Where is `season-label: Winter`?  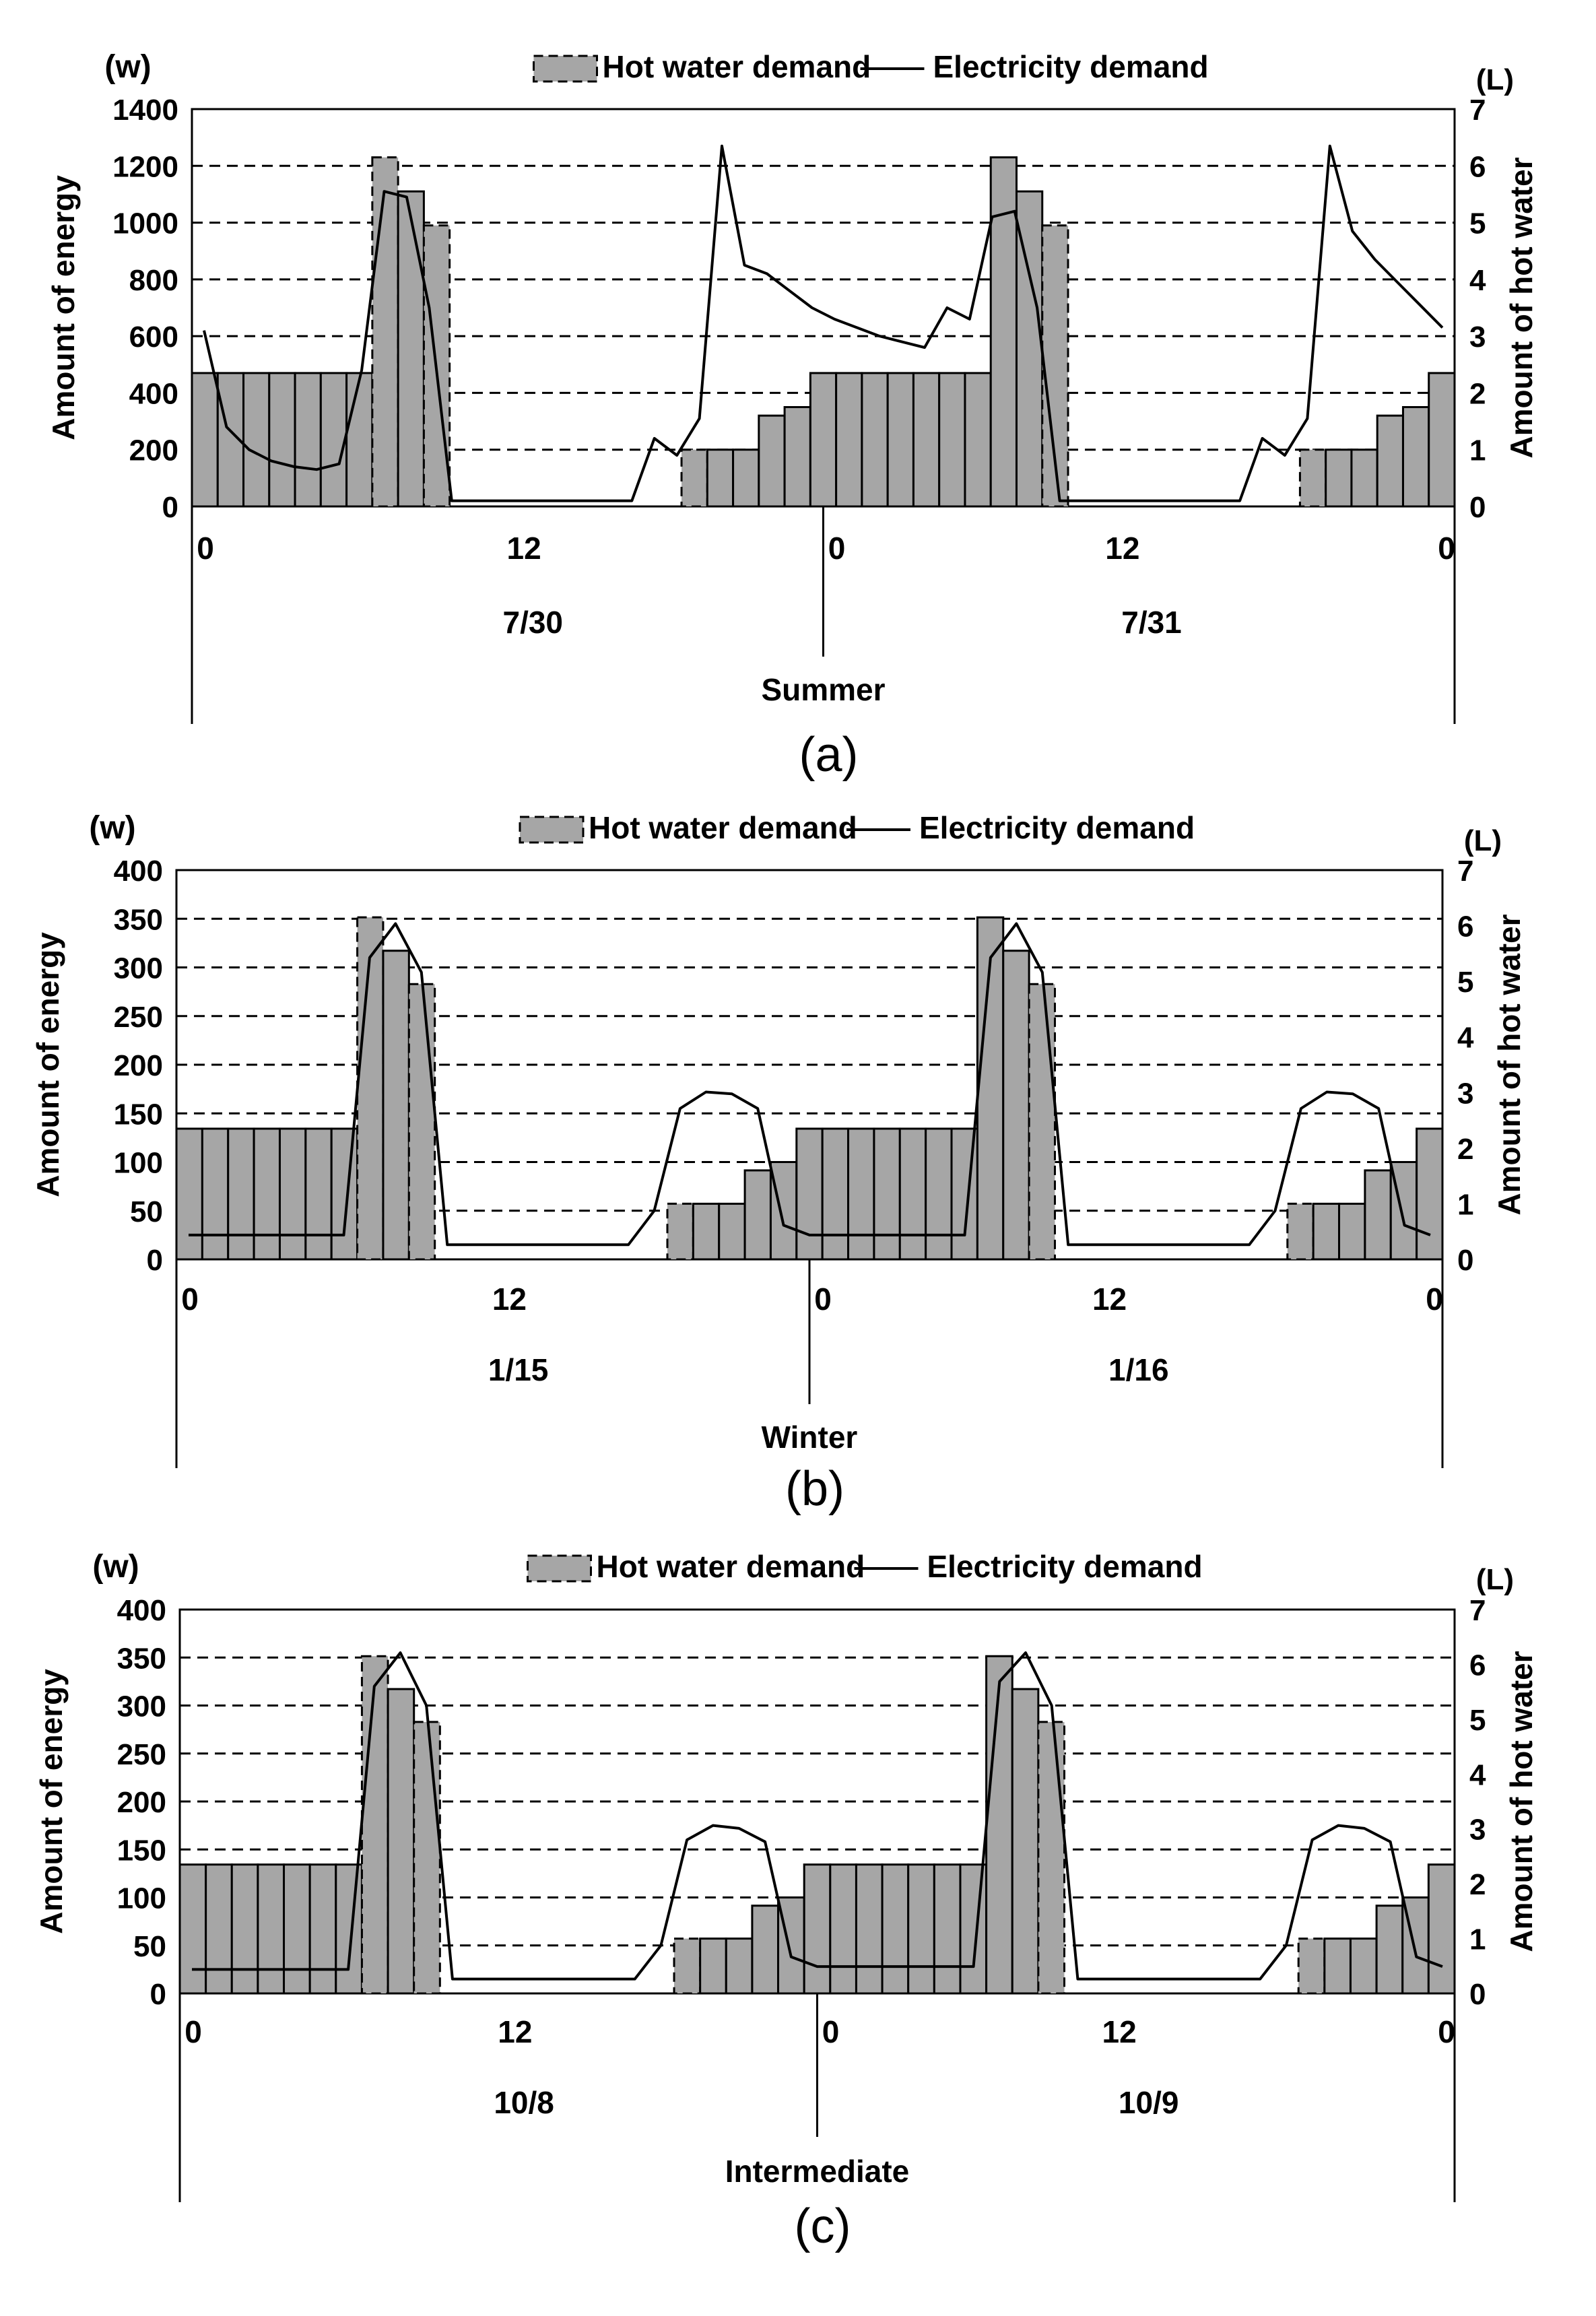 season-label: Winter is located at coordinates (810, 1437).